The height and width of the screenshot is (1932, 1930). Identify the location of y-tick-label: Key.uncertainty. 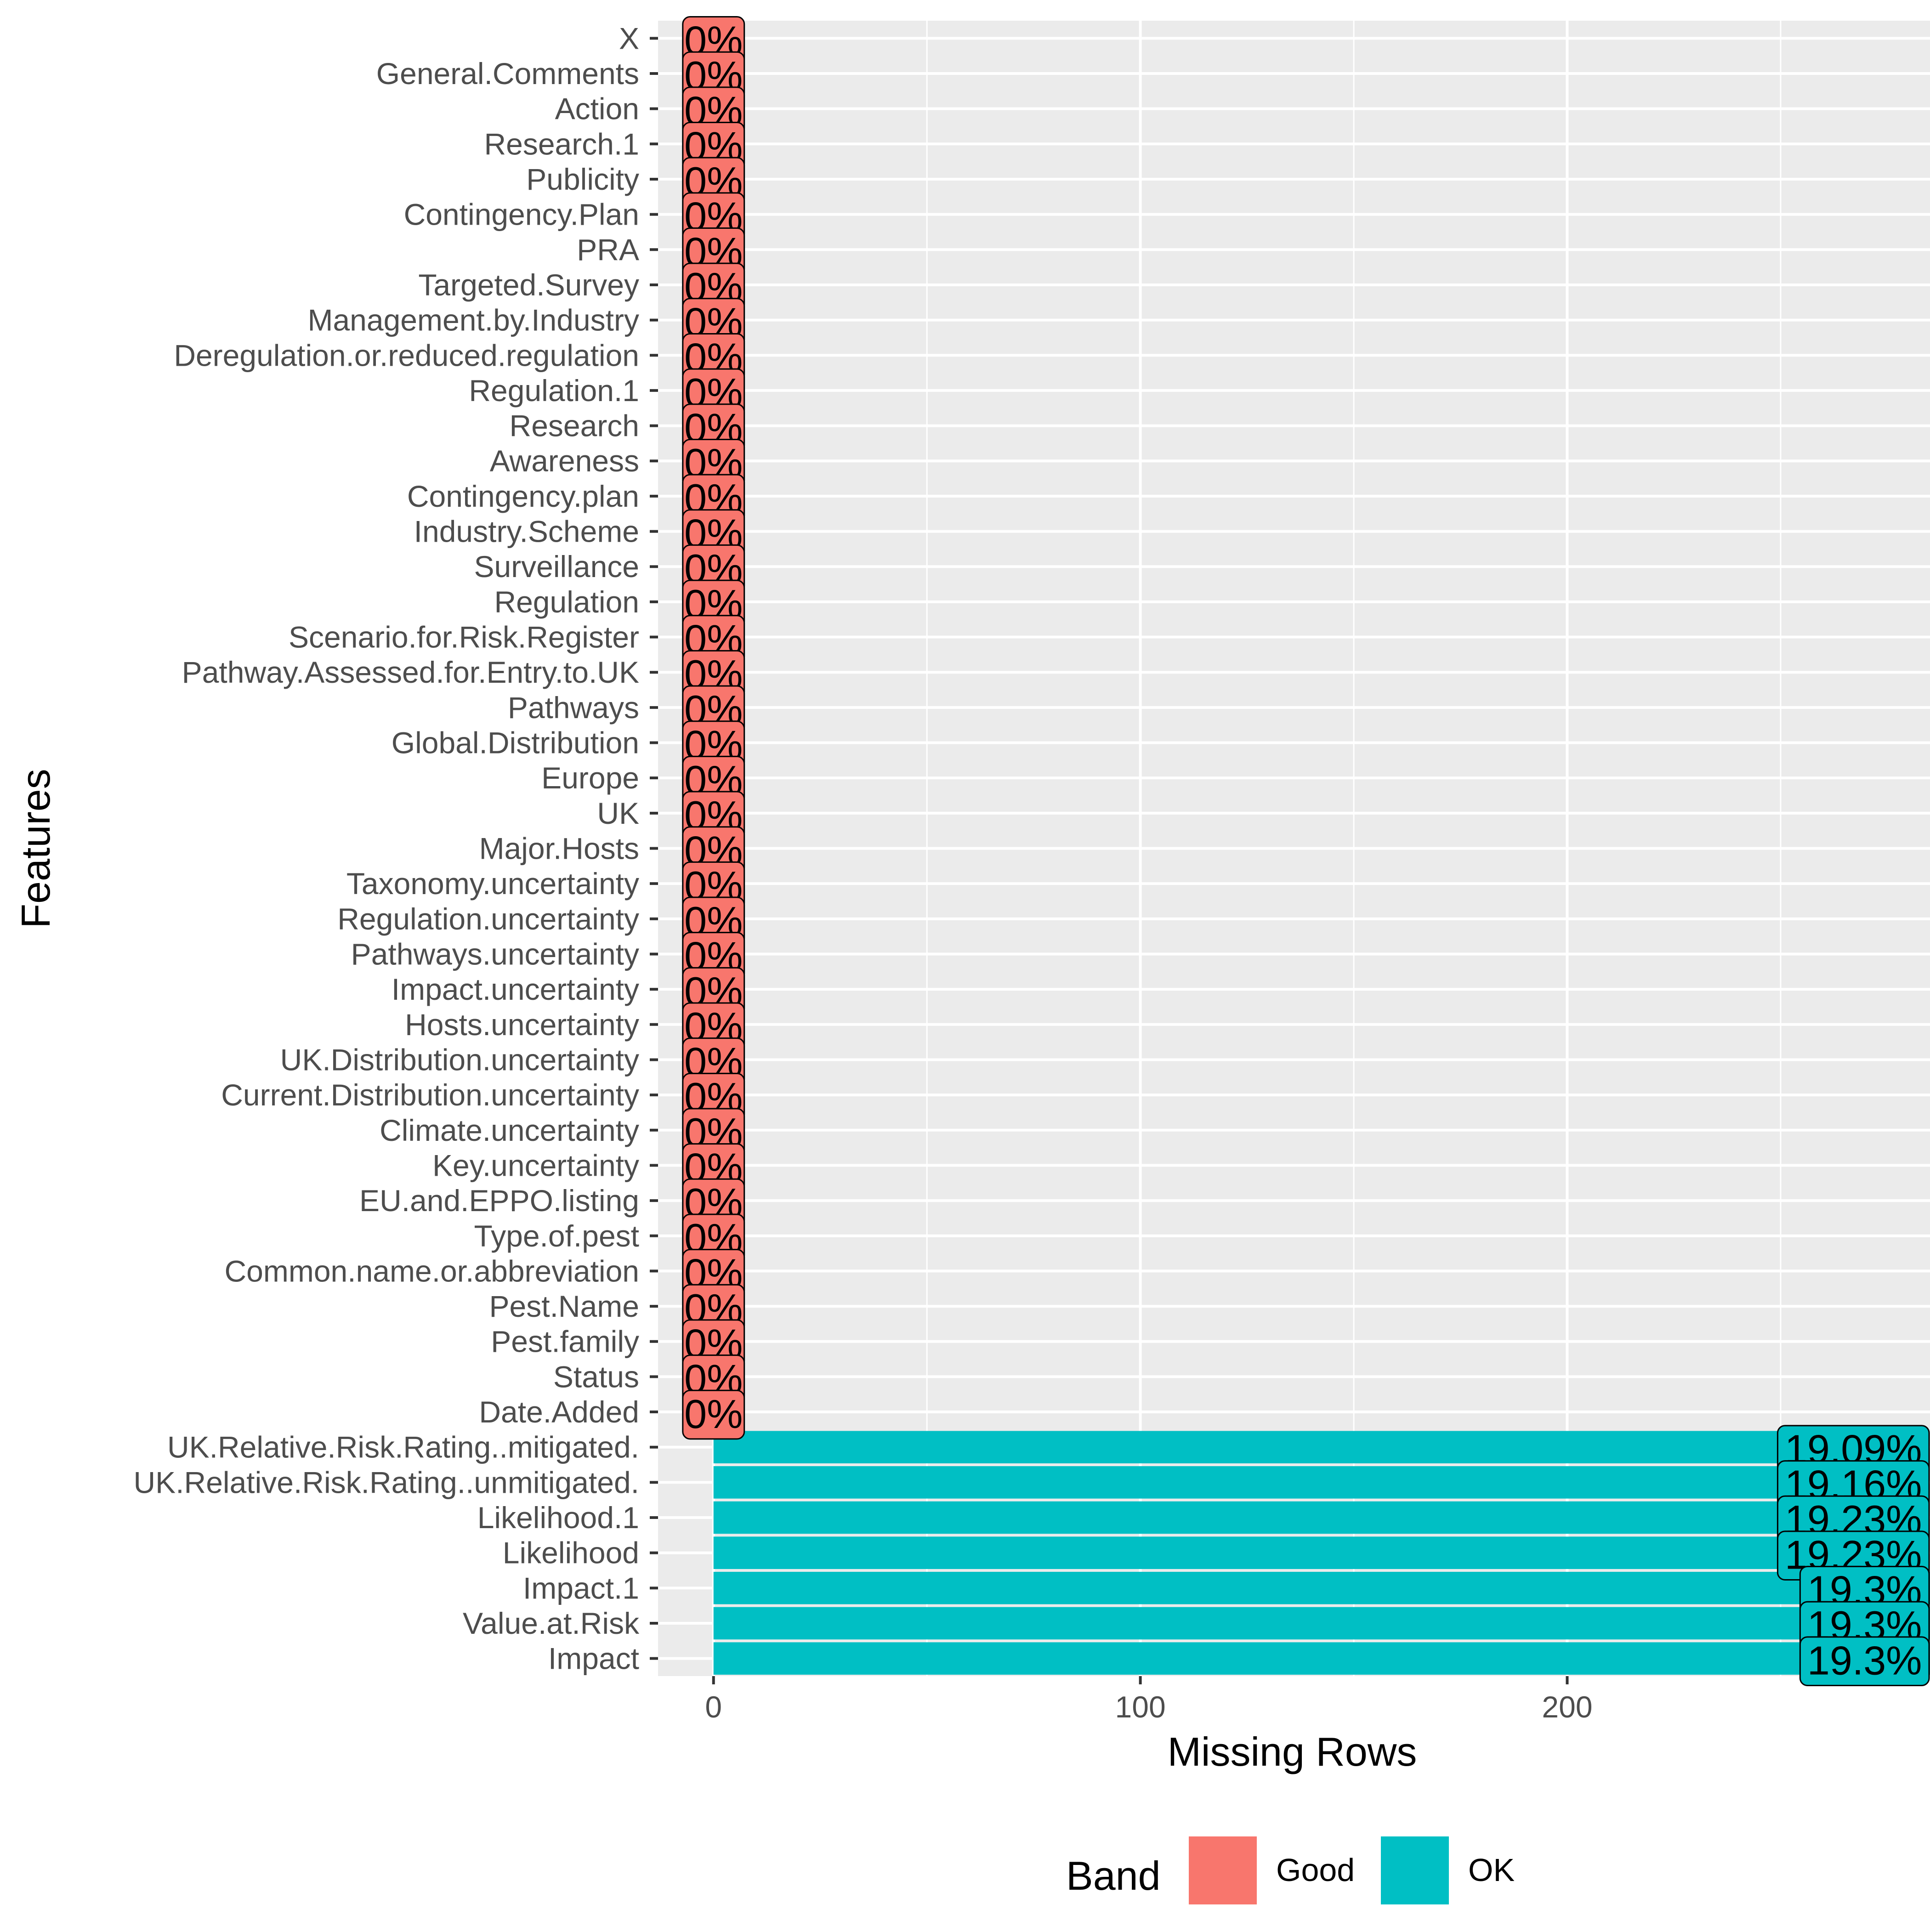
(535, 1165).